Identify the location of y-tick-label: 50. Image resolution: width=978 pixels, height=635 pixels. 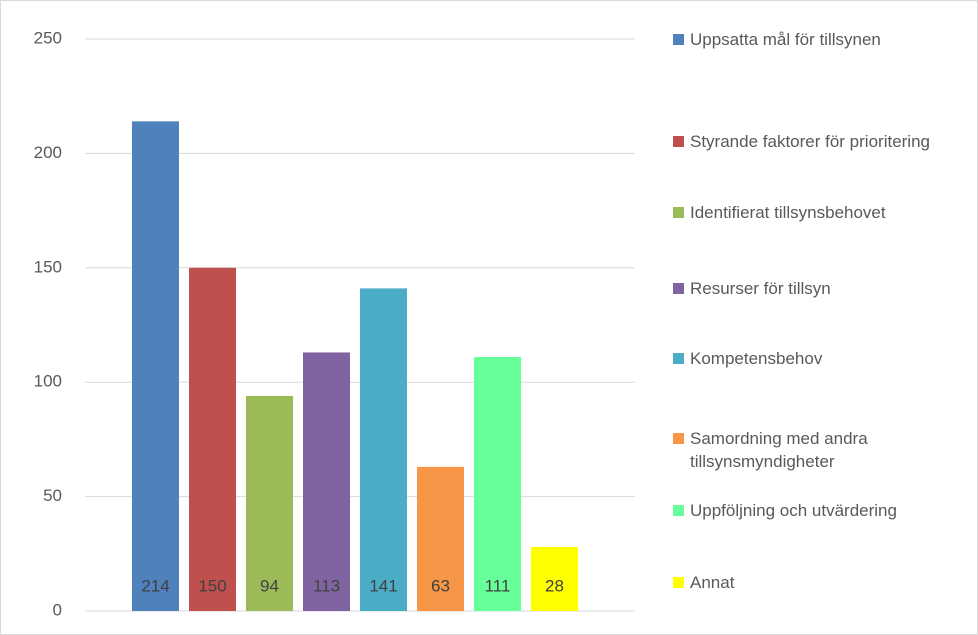
(52, 495).